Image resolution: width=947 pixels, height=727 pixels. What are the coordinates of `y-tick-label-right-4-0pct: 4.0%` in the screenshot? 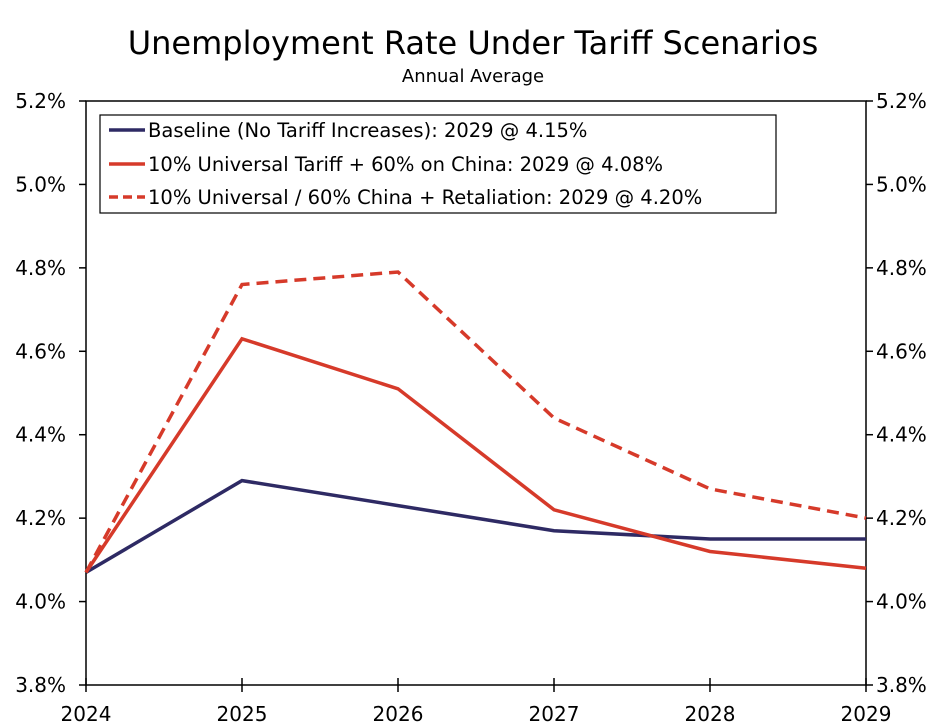 It's located at (901, 602).